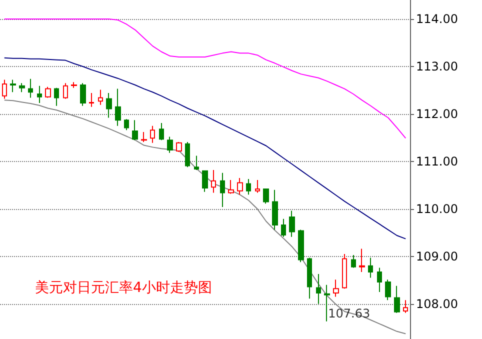 This screenshot has height=339, width=482. What do you see at coordinates (437, 256) in the screenshot?
I see `y-tick-label: 109.00` at bounding box center [437, 256].